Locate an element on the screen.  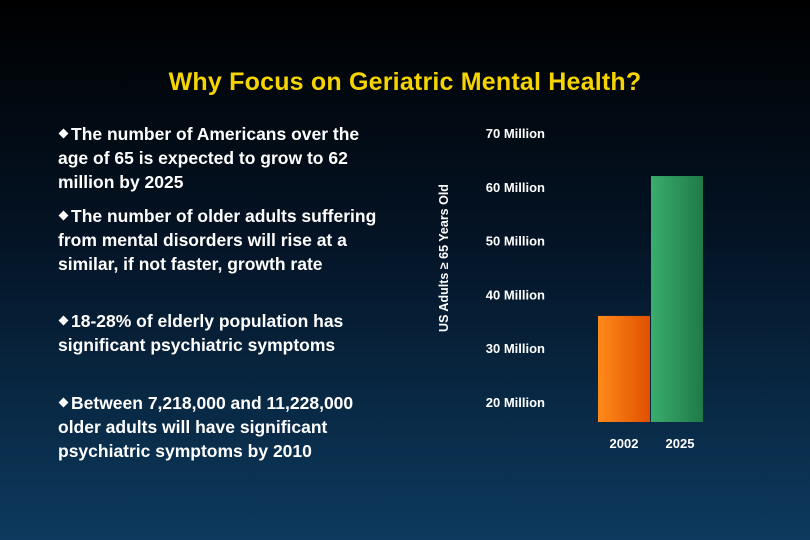
y-tick-label: 50 Million is located at coordinates (515, 241).